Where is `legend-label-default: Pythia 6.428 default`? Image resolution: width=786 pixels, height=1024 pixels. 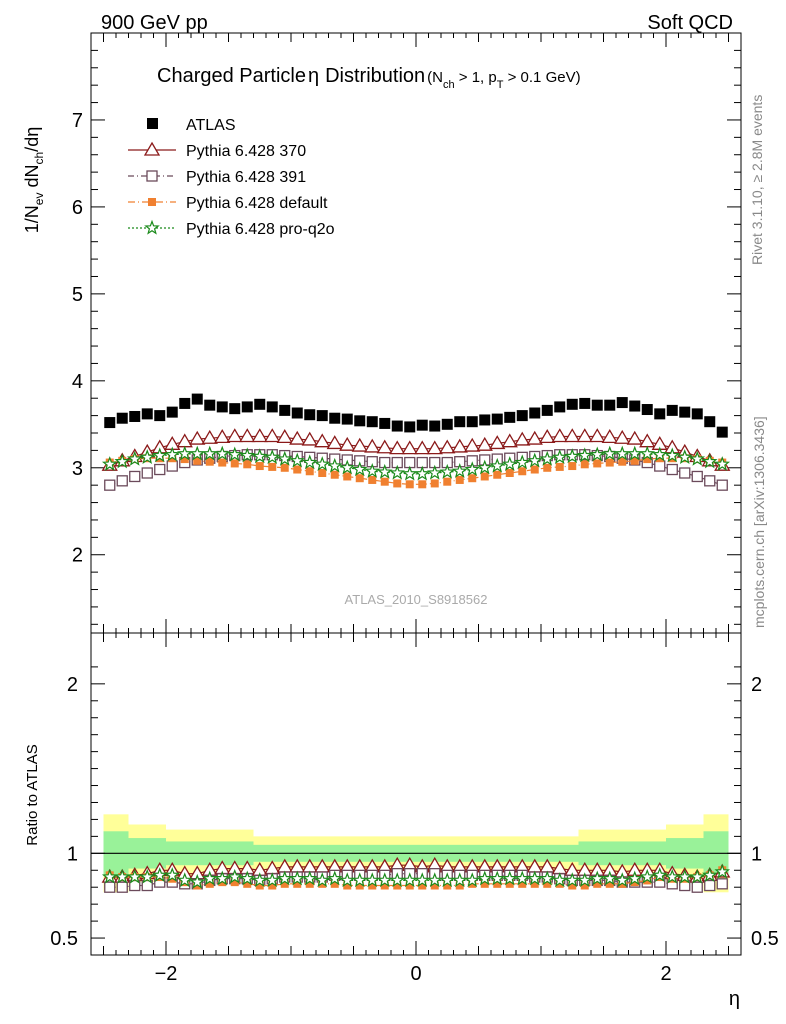
legend-label-default: Pythia 6.428 default is located at coordinates (257, 203).